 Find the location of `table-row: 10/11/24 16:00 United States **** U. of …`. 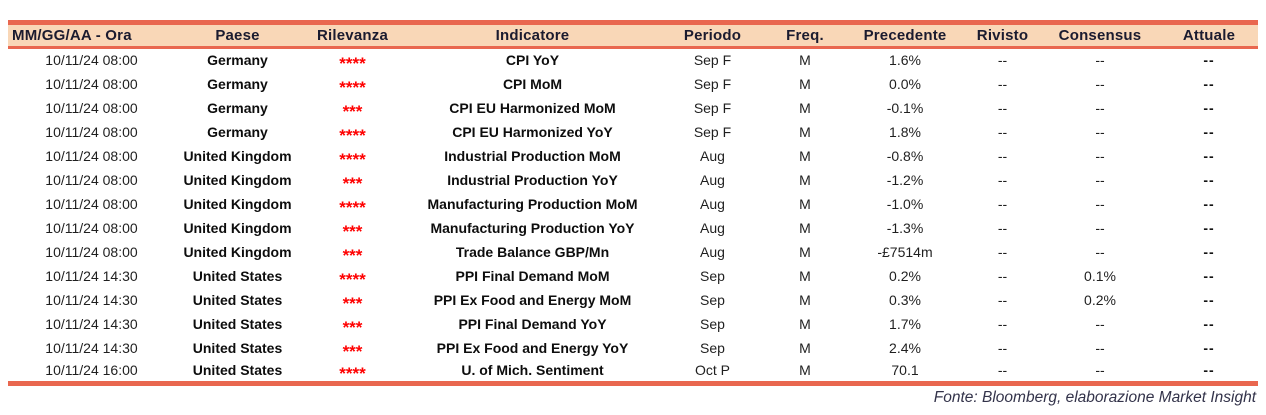

table-row: 10/11/24 16:00 United States **** U. of … is located at coordinates (633, 372).